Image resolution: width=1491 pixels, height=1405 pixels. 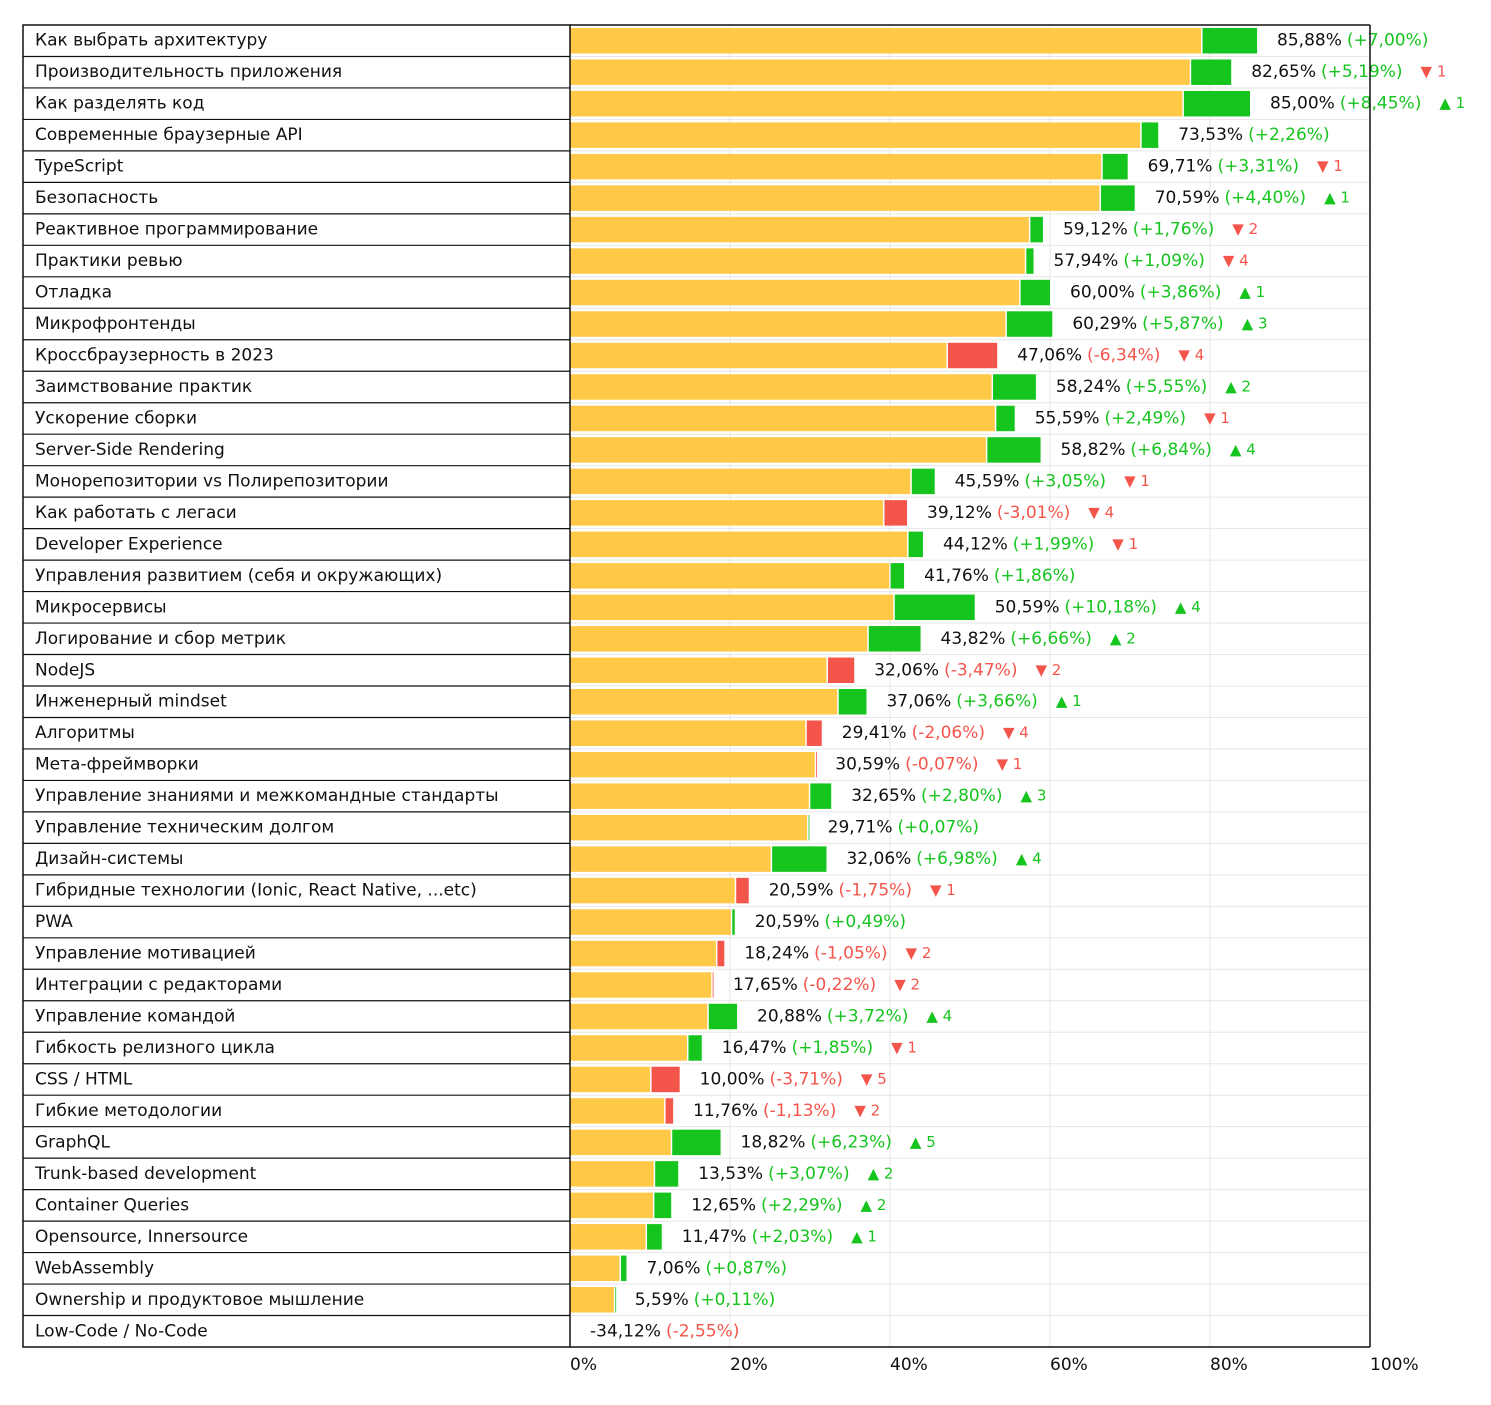 What do you see at coordinates (143, 387) in the screenshot?
I see `category-label: Заимствование практик` at bounding box center [143, 387].